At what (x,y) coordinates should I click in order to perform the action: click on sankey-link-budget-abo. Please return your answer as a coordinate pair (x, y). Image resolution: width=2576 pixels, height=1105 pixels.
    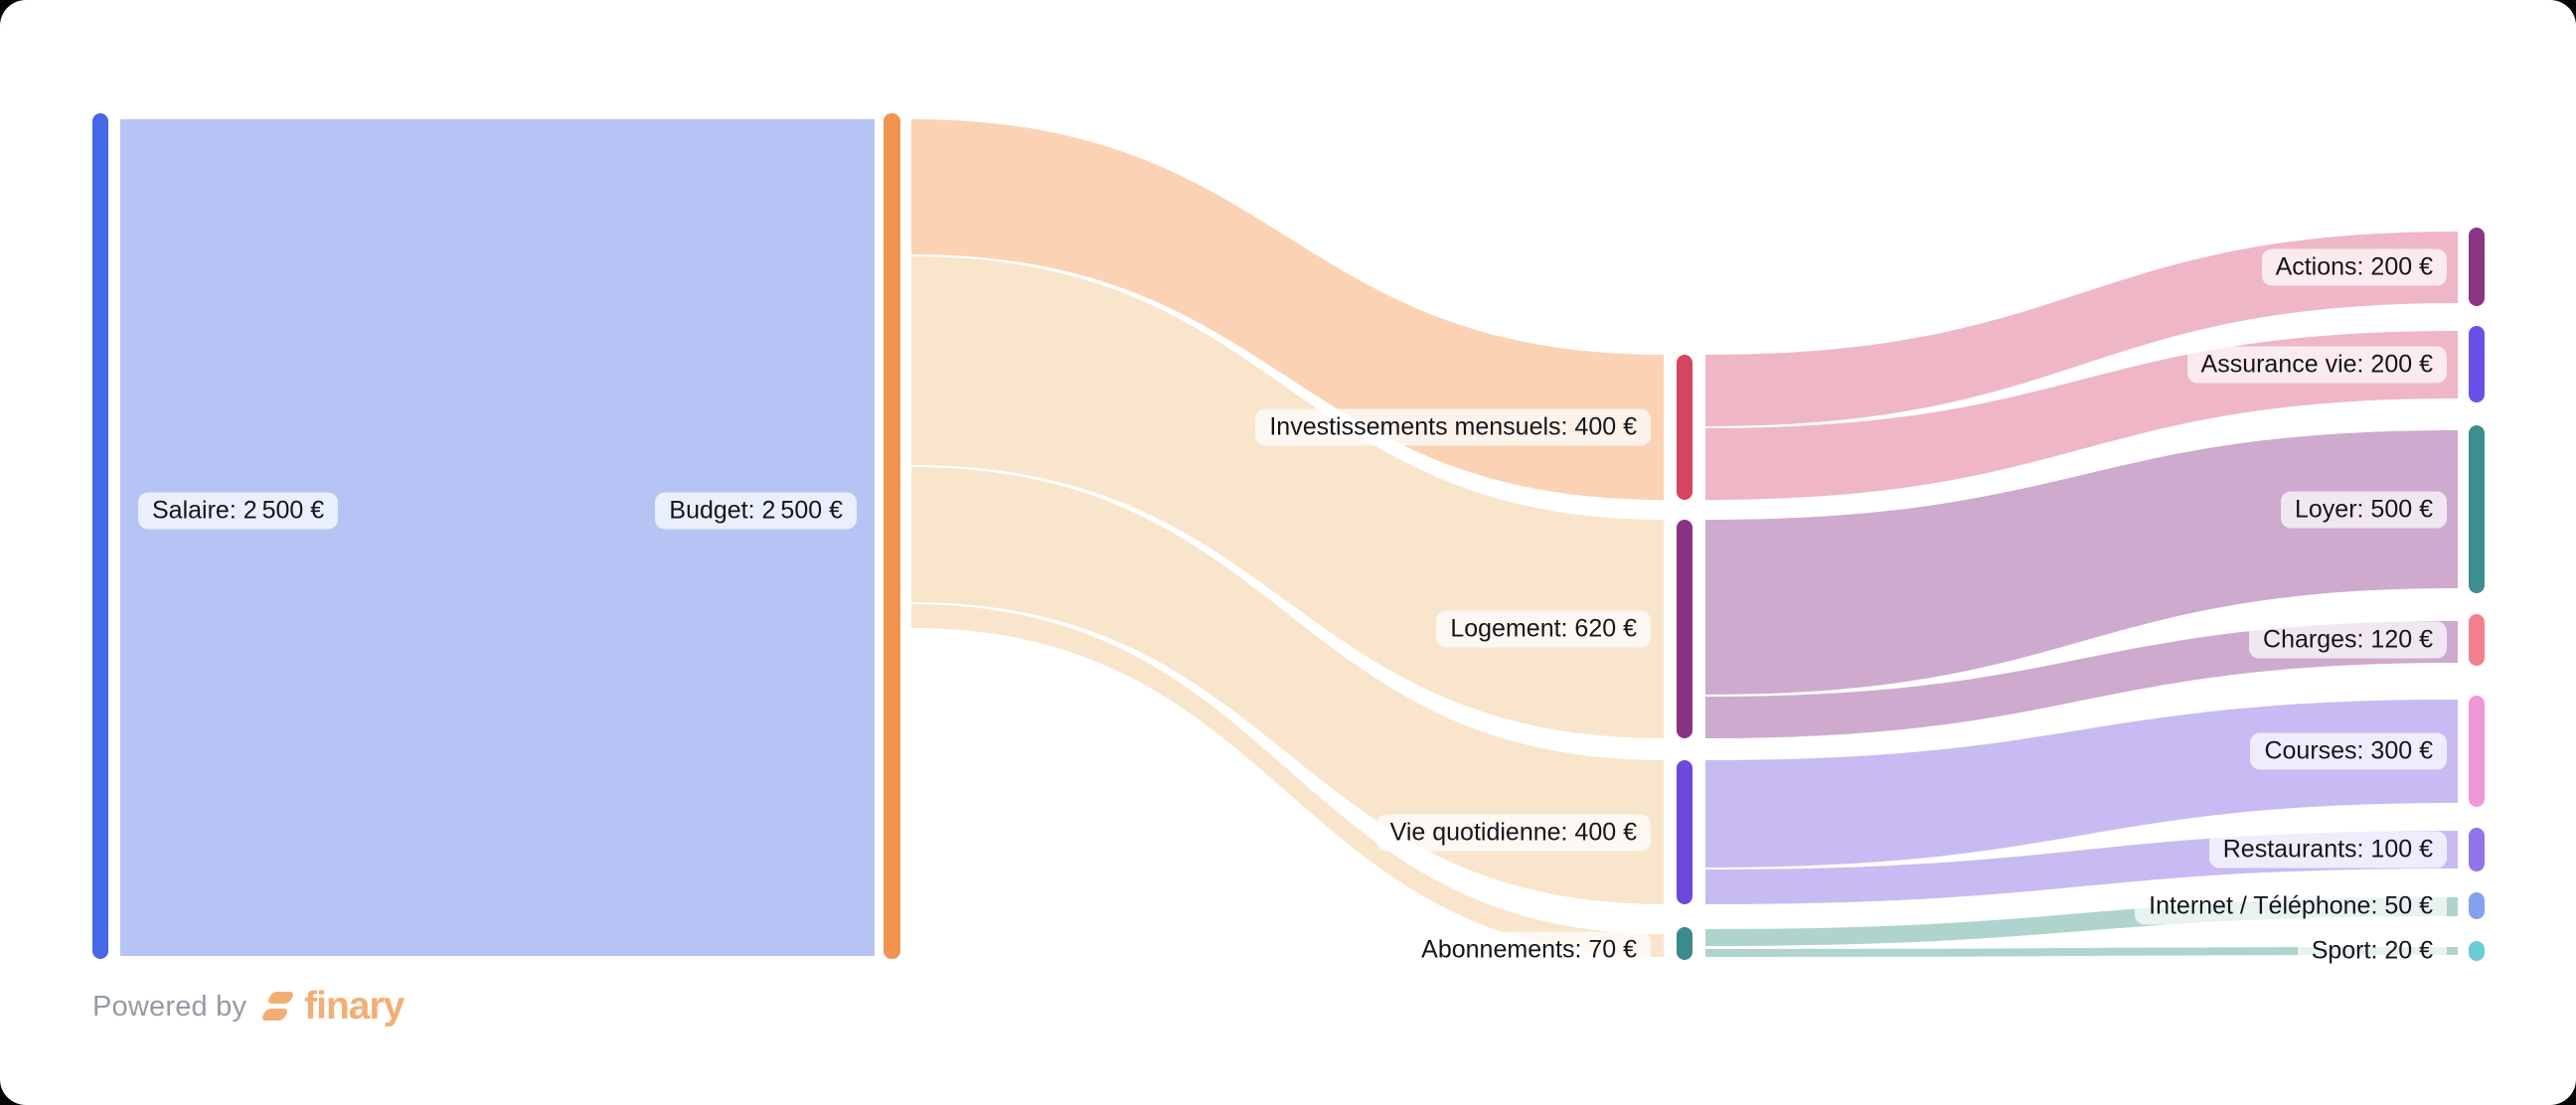
    Looking at the image, I should click on (1287, 780).